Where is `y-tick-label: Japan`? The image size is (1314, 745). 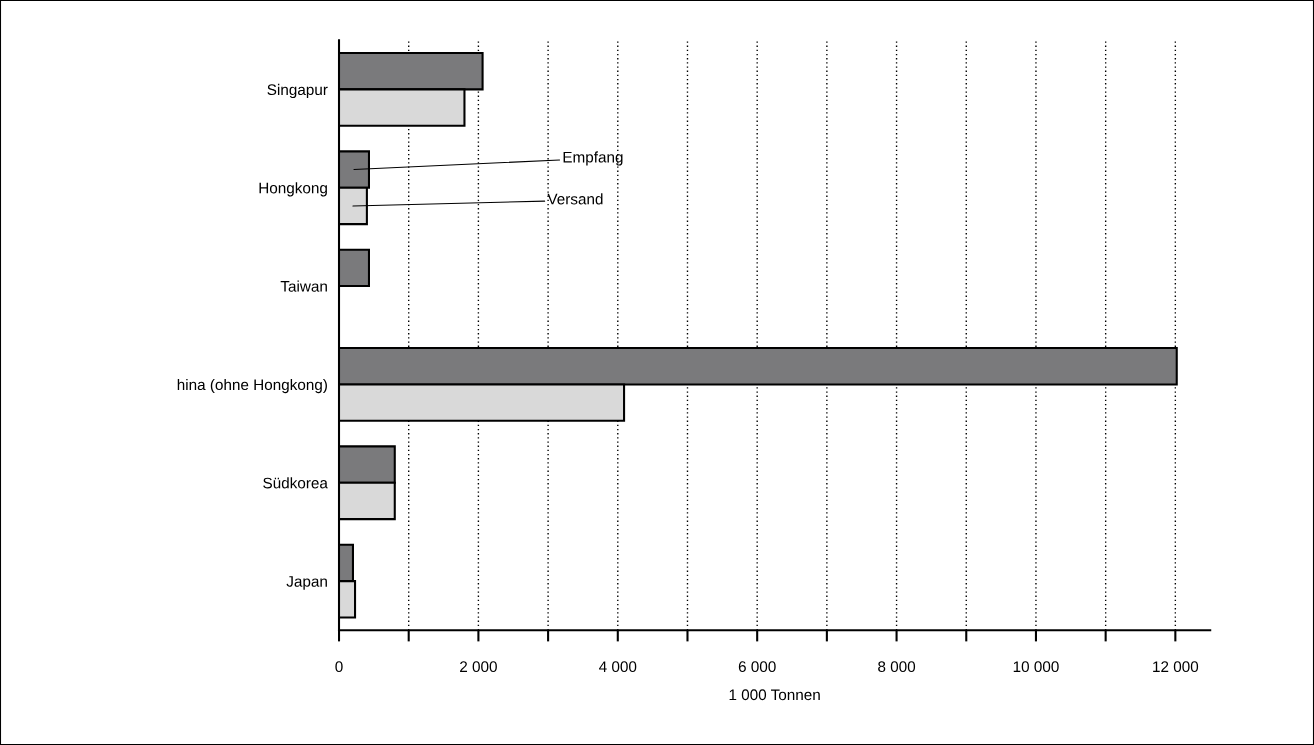
y-tick-label: Japan is located at coordinates (306, 583).